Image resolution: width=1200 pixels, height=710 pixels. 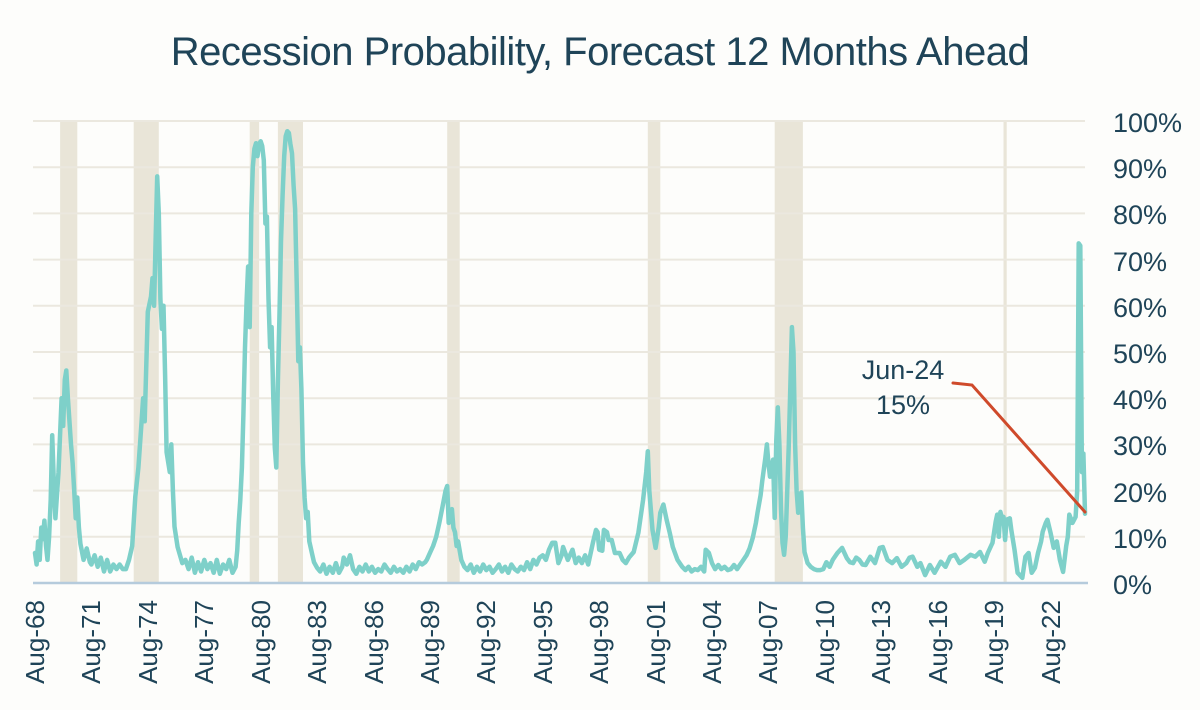 What do you see at coordinates (656, 642) in the screenshot?
I see `x-tick-label: Aug-01` at bounding box center [656, 642].